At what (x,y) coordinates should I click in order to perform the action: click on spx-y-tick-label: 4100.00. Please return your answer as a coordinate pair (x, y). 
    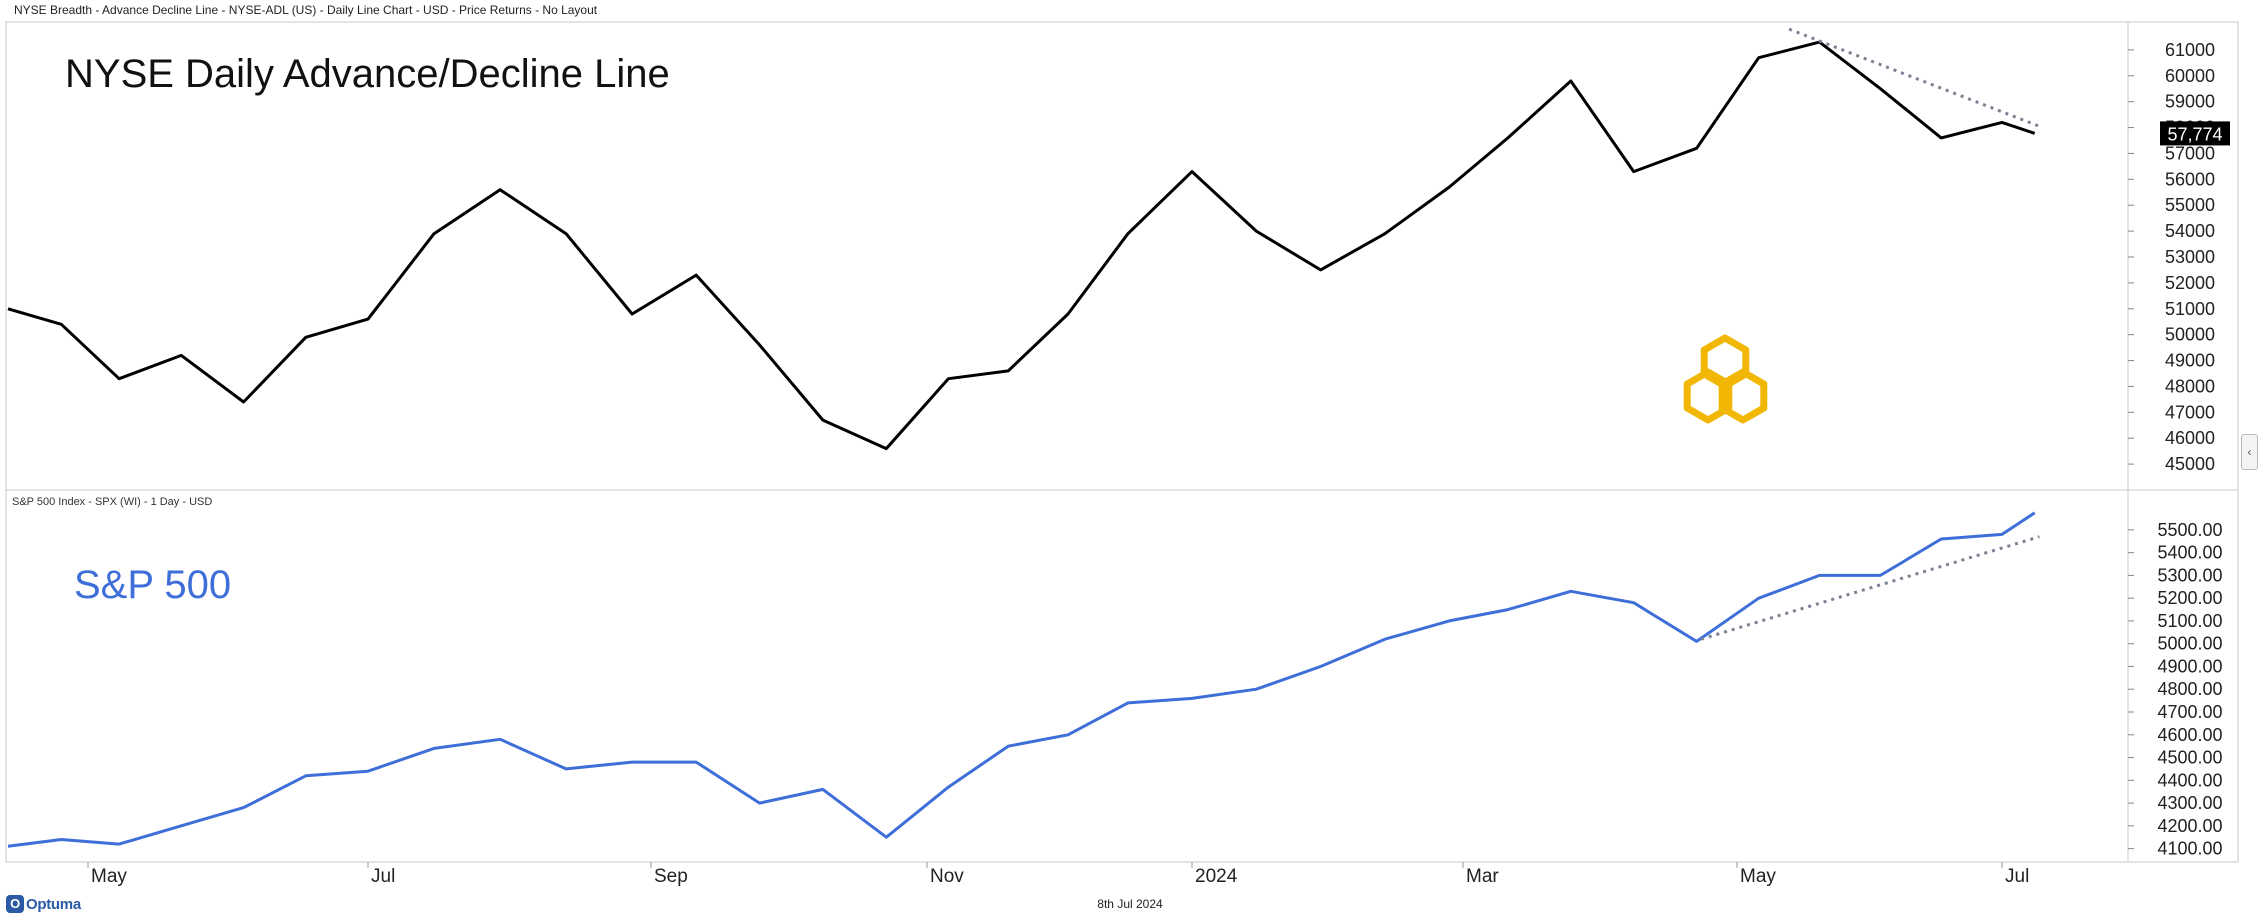
    Looking at the image, I should click on (2189, 849).